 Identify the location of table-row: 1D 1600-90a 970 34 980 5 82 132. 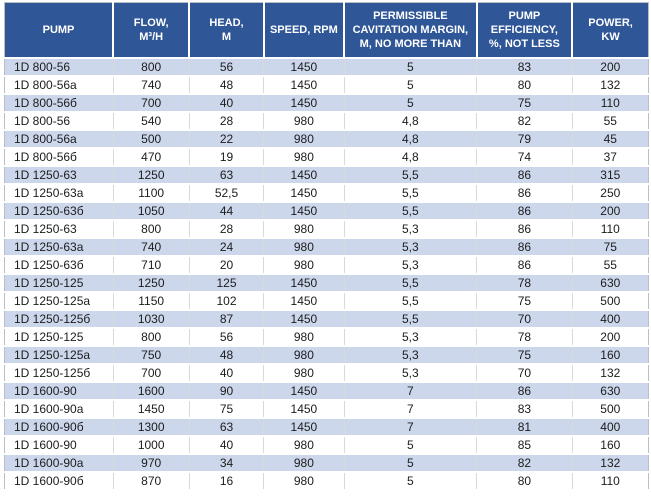
(326, 463).